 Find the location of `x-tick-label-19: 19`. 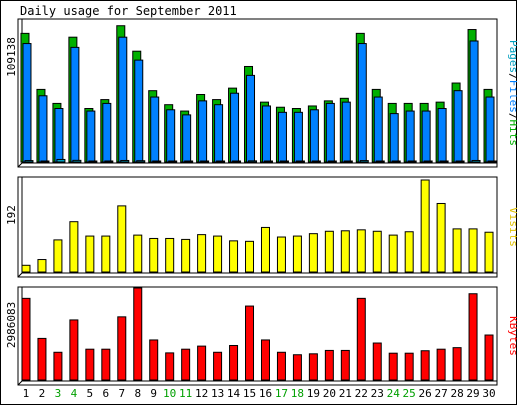

x-tick-label-19: 19 is located at coordinates (313, 393).